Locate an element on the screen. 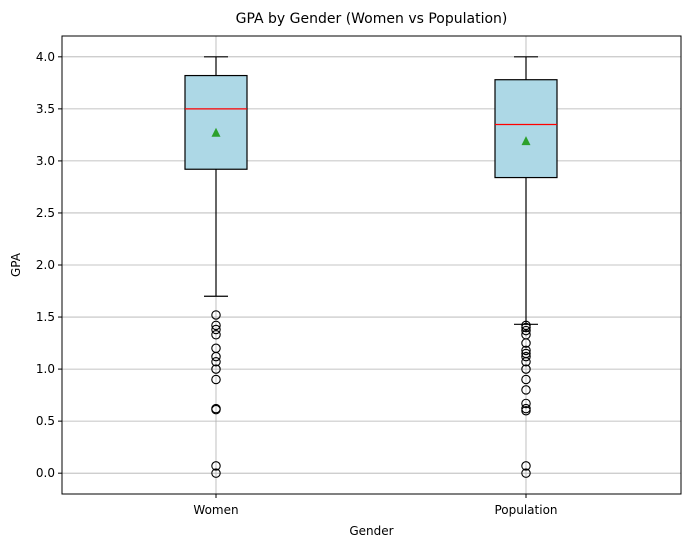 The image size is (691, 547). x-tick-label: Women is located at coordinates (215, 510).